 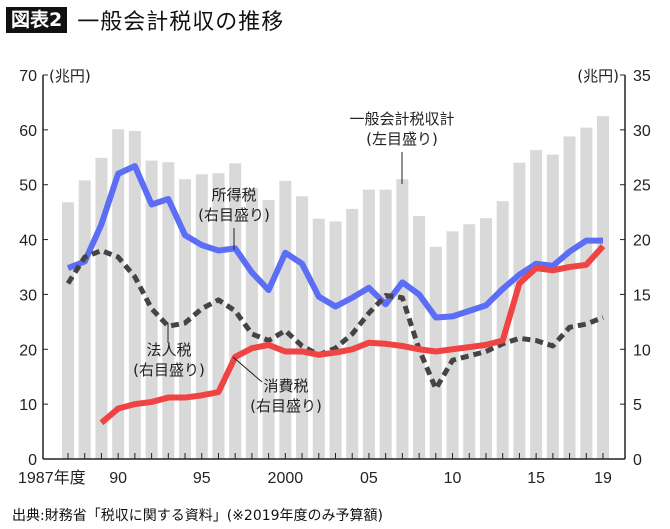 What do you see at coordinates (28, 186) in the screenshot?
I see `left-tick-label: 50` at bounding box center [28, 186].